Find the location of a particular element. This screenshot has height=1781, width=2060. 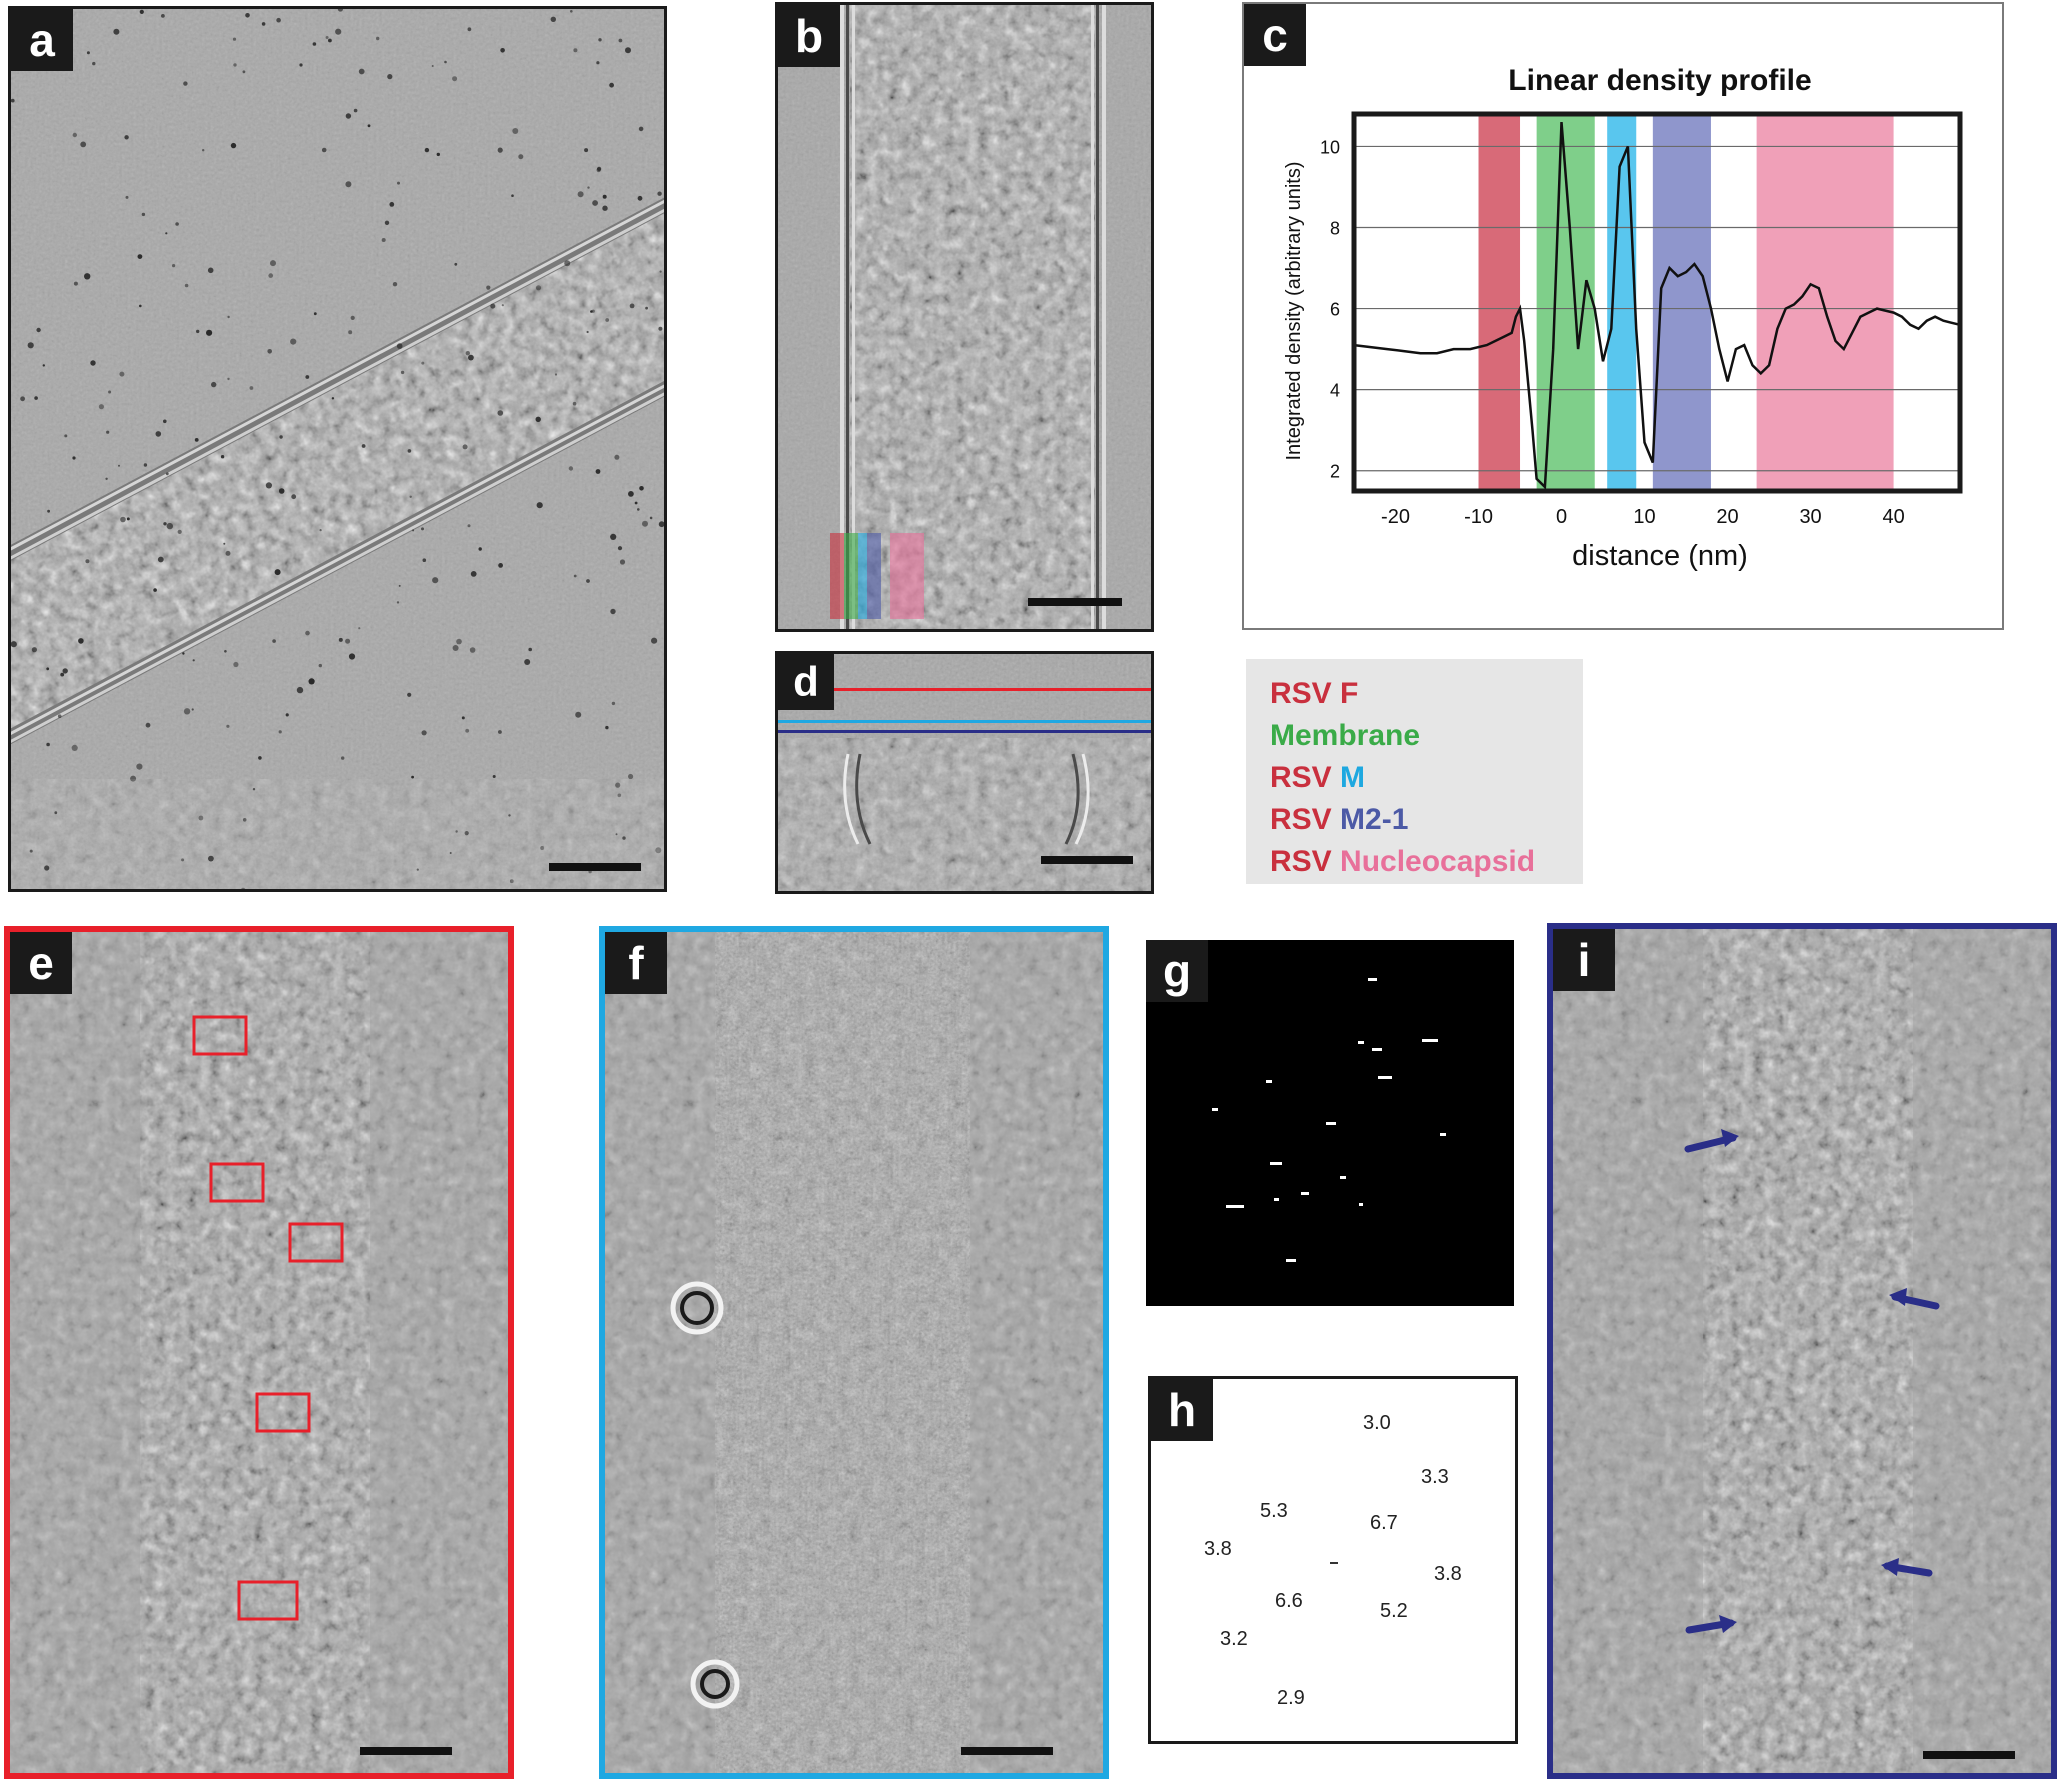

scale-bar-f is located at coordinates (1007, 1751).